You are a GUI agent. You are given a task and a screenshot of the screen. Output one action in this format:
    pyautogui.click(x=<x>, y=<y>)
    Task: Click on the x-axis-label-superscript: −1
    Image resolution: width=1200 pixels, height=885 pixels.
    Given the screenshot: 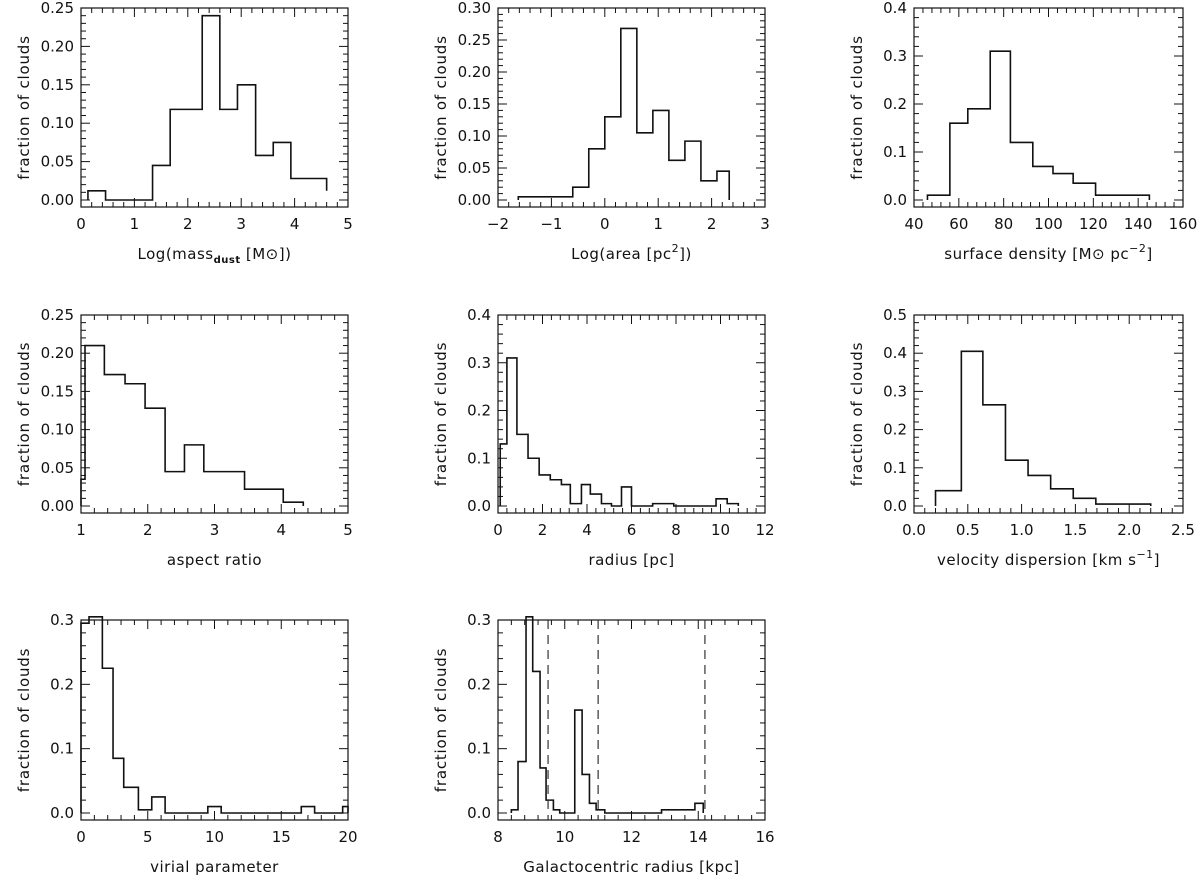 What is the action you would take?
    pyautogui.click(x=1144, y=554)
    